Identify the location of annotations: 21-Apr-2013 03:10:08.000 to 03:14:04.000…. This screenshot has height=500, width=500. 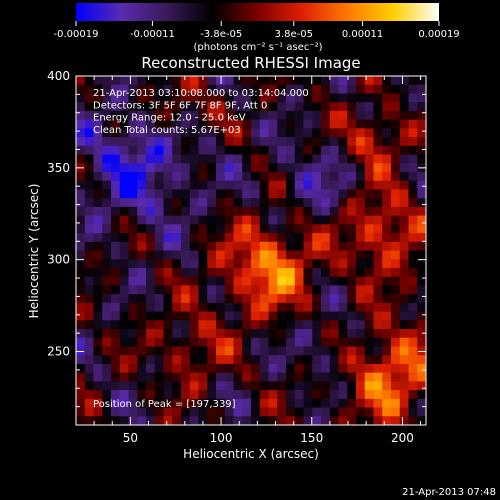
(201, 112).